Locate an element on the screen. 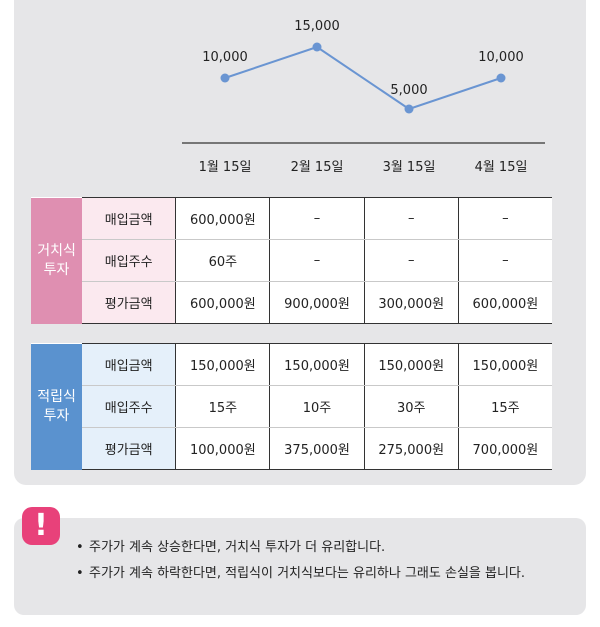 Image resolution: width=600 pixels, height=627 pixels. table-cell: 700,000원 is located at coordinates (504, 448).